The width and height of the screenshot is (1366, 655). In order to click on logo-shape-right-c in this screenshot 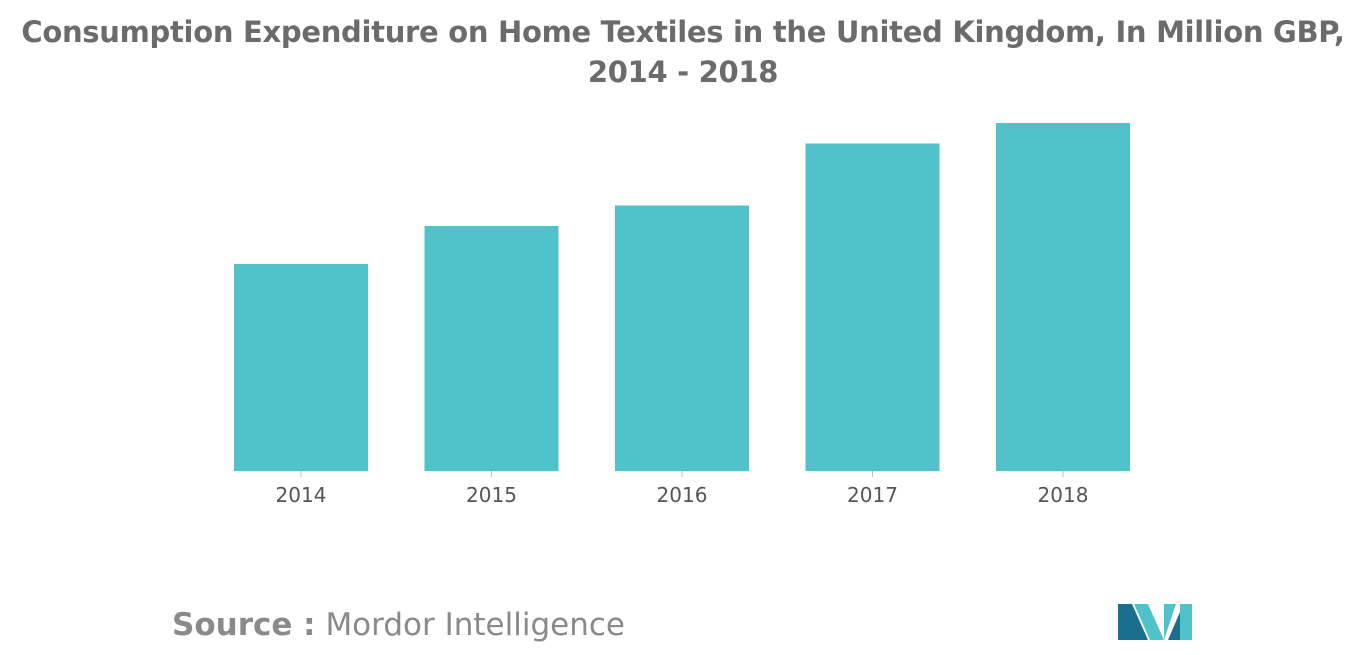, I will do `click(1186, 622)`.